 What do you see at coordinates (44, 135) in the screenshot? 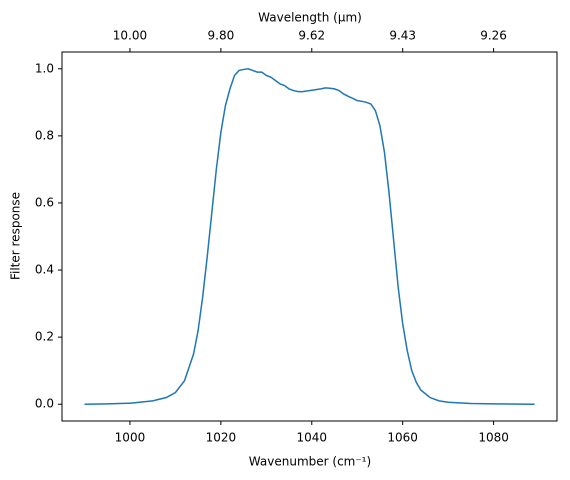
I see `y-tick-label: 0.8` at bounding box center [44, 135].